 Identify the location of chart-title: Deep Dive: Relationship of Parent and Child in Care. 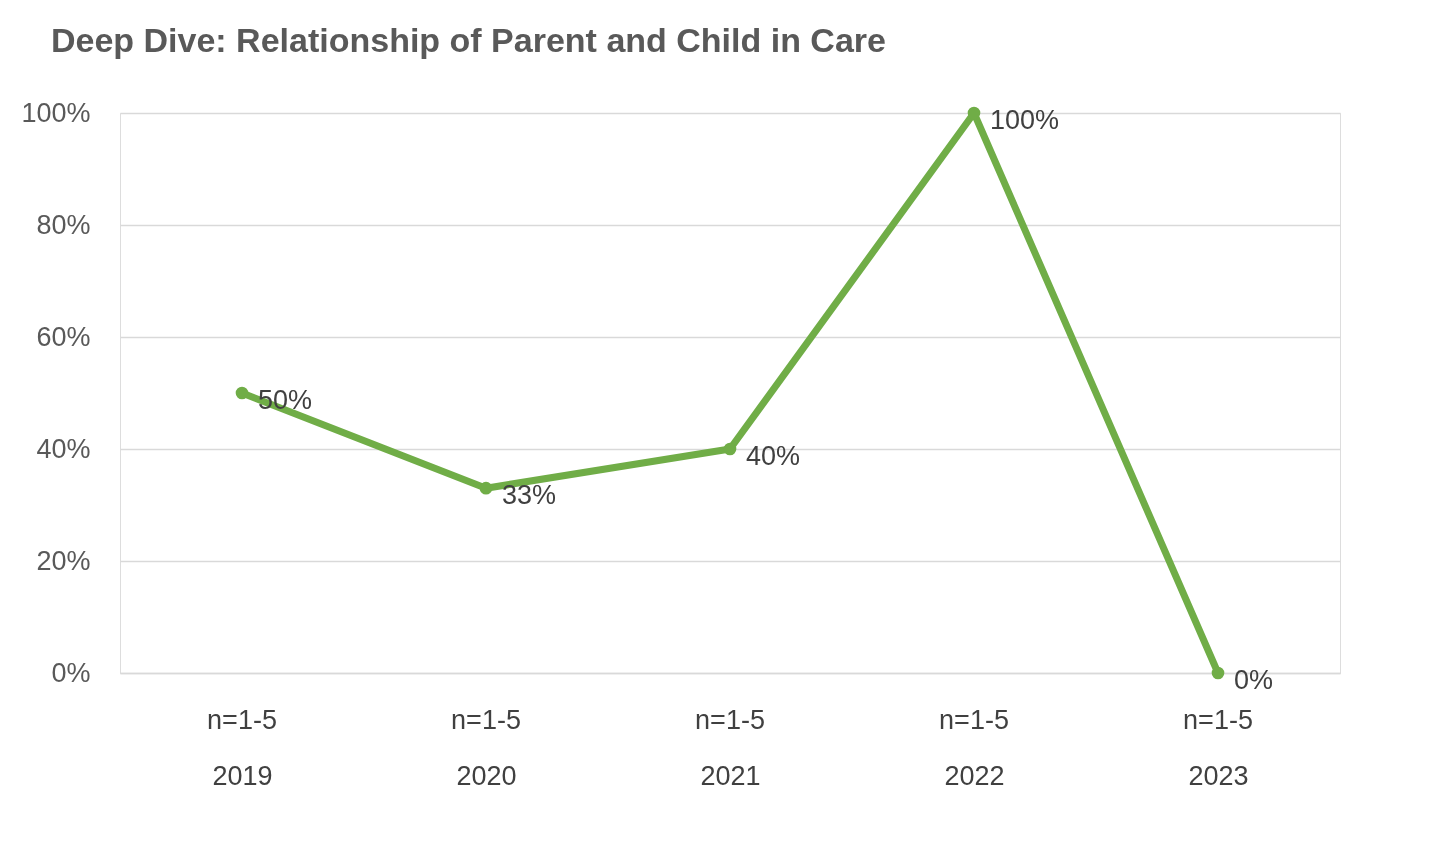
(468, 40).